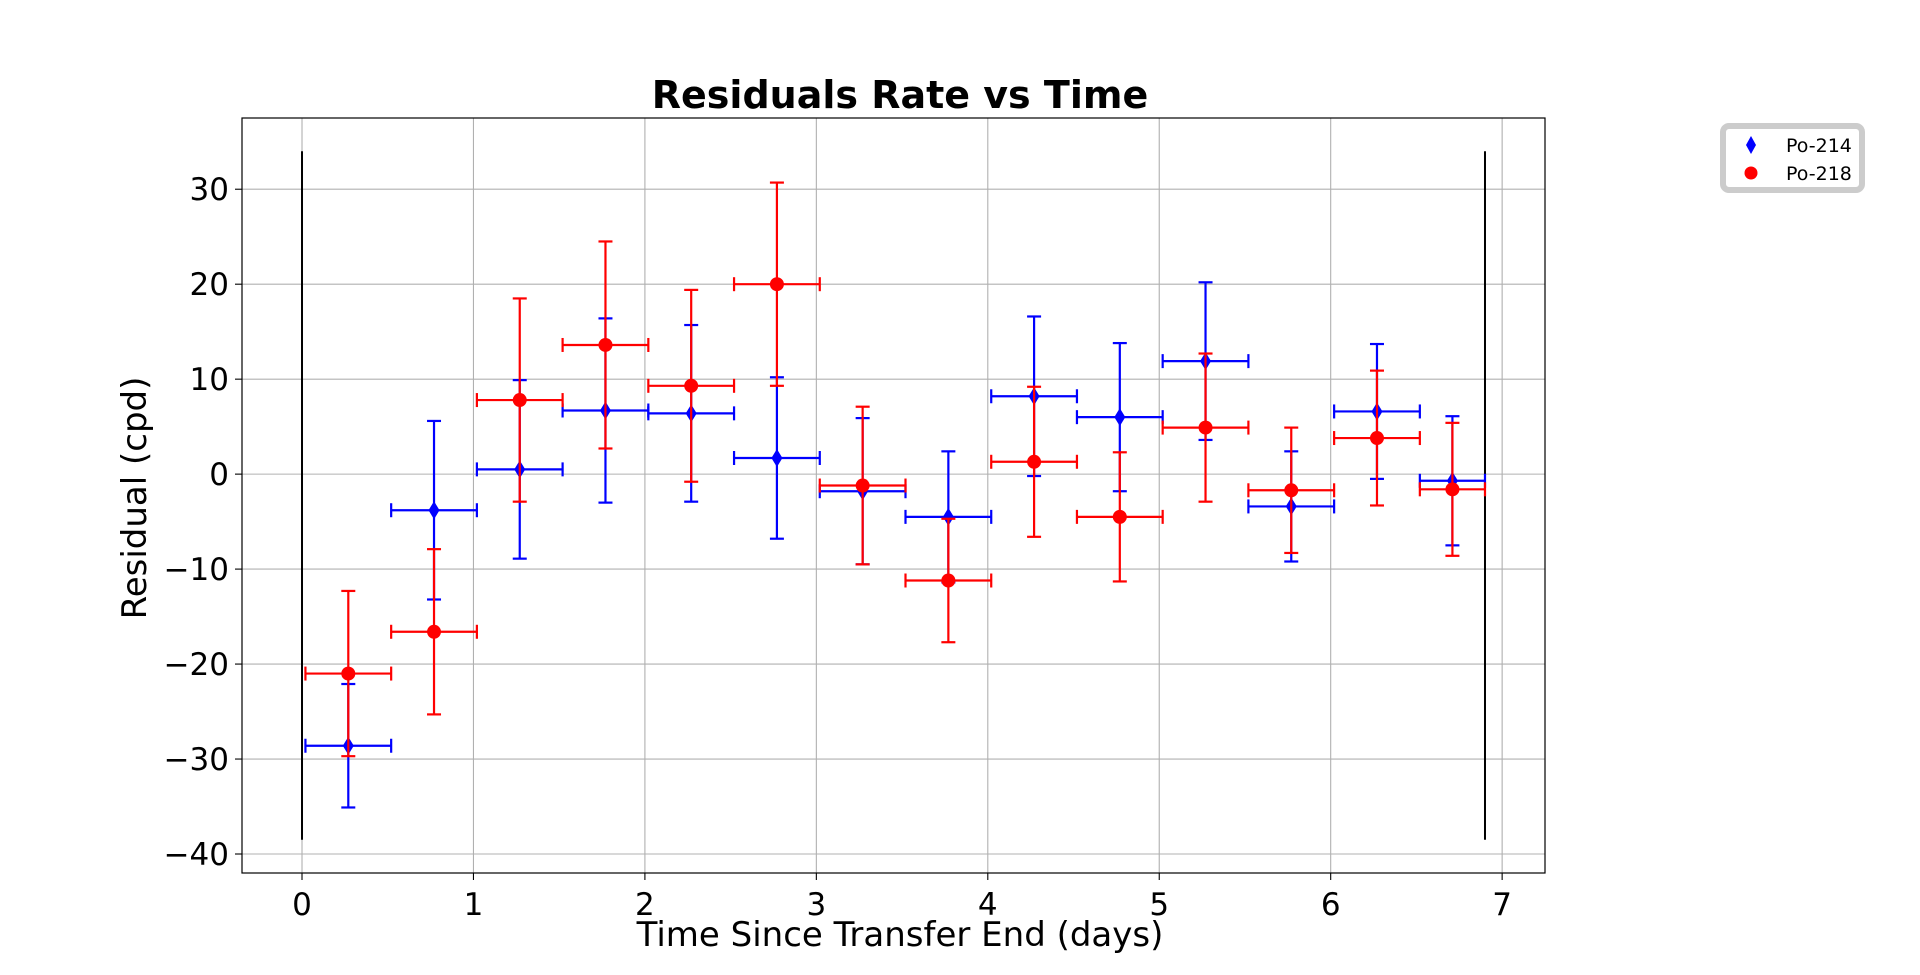 This screenshot has width=1920, height=975. Describe the element at coordinates (1502, 905) in the screenshot. I see `x-tick-label: 7` at that location.